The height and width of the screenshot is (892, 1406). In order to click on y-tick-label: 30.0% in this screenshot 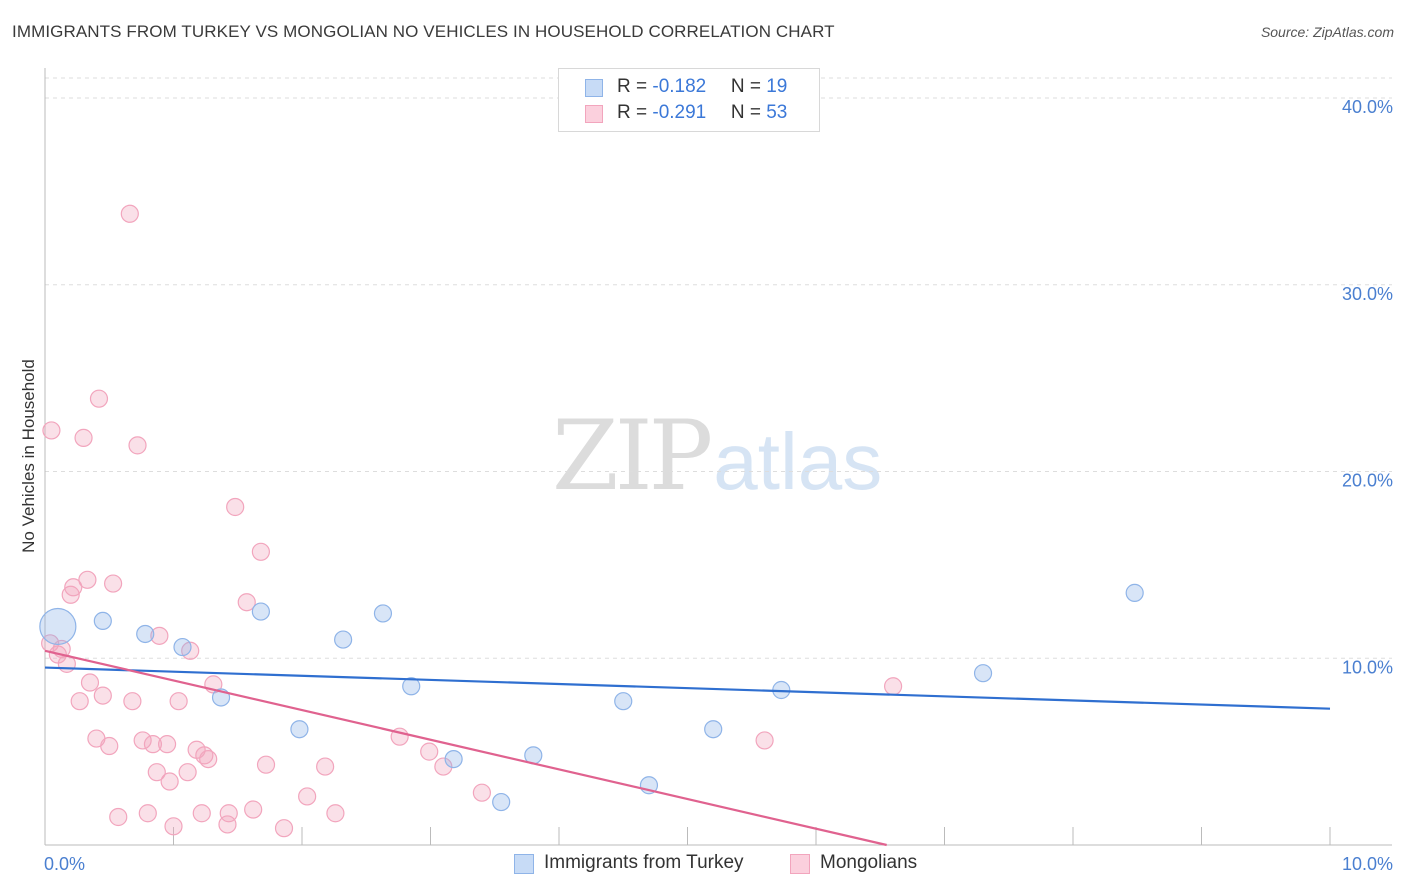, I will do `click(1367, 294)`.